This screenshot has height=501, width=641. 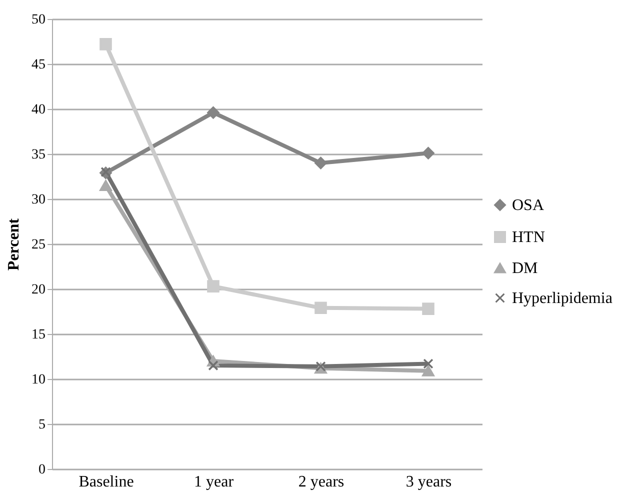 What do you see at coordinates (42, 425) in the screenshot?
I see `y-tick-label: 5` at bounding box center [42, 425].